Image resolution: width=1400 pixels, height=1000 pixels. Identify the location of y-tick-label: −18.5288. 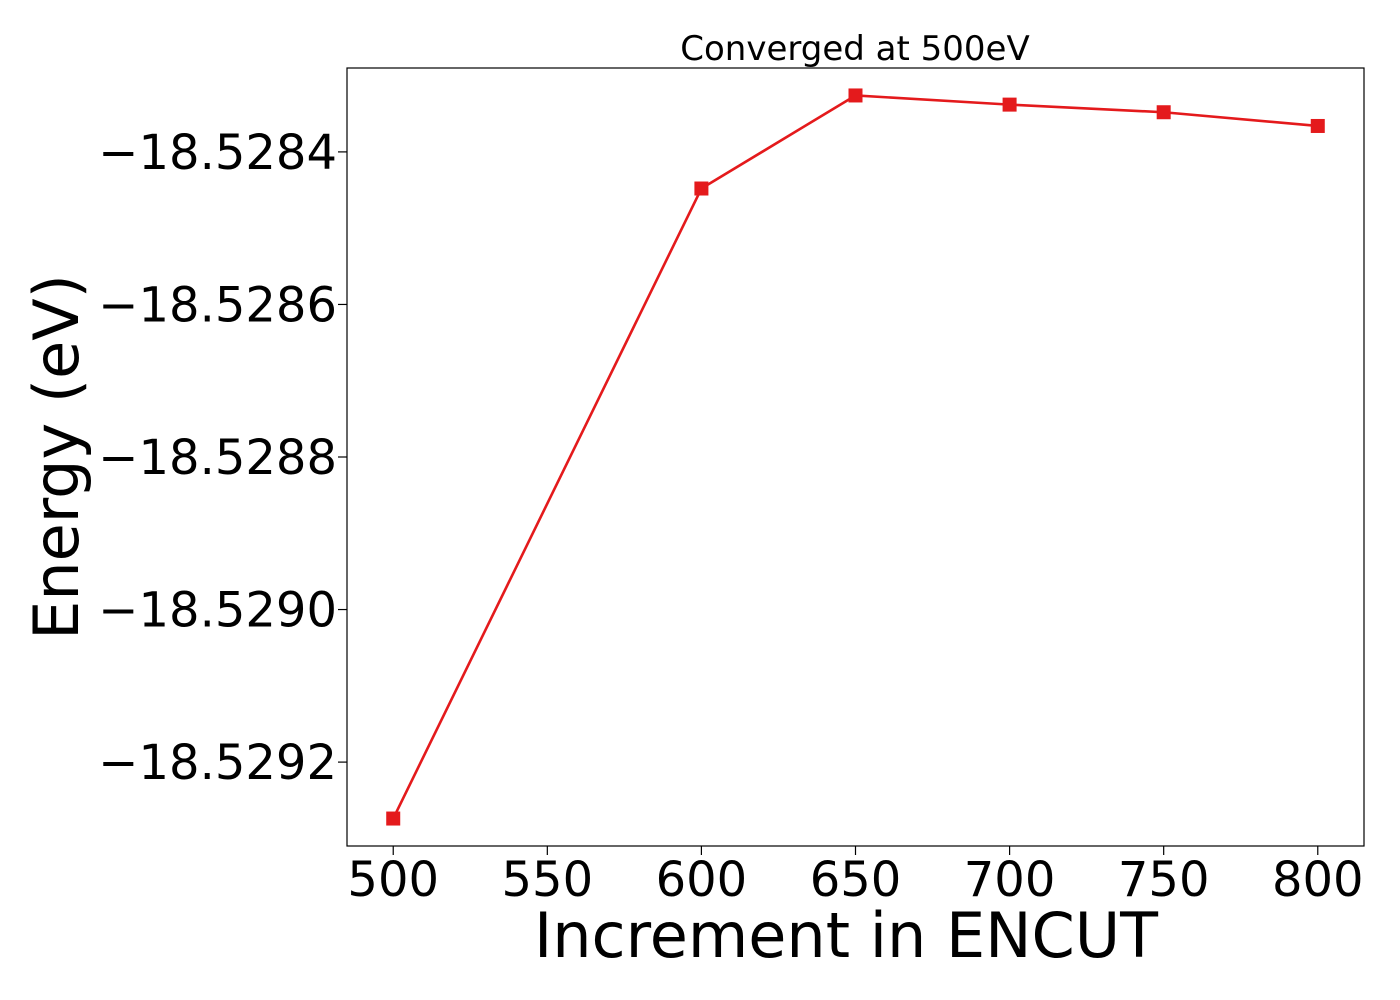
(217, 458).